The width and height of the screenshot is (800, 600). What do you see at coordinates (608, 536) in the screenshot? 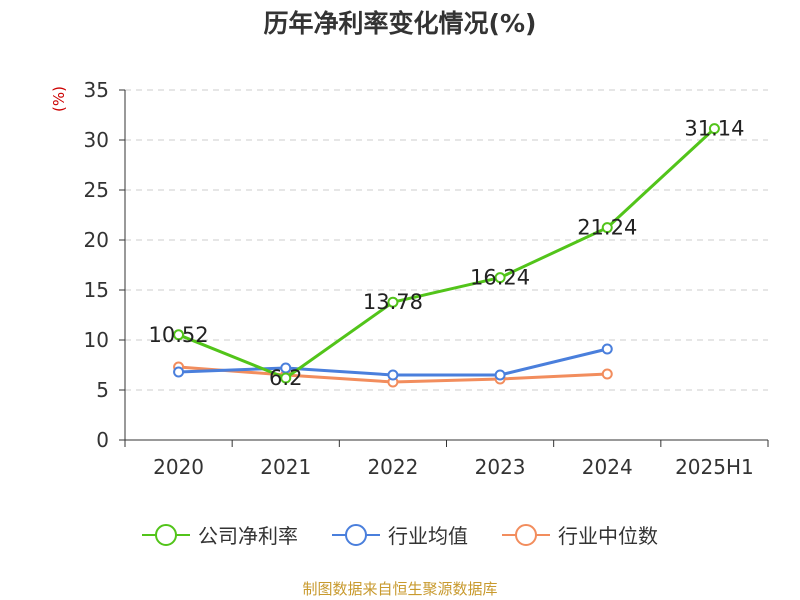
I see `legend-label-industry-median: 行业中位数` at bounding box center [608, 536].